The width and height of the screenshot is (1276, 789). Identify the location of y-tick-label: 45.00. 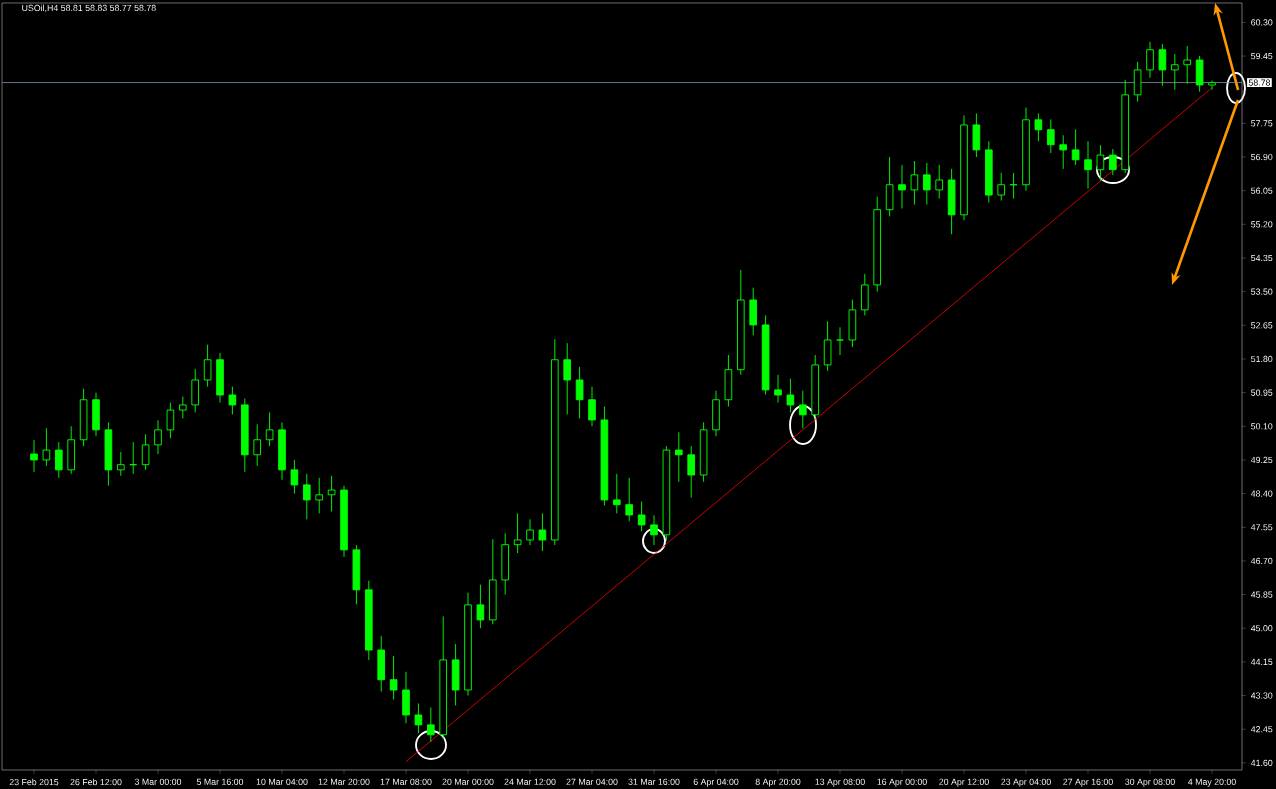
(1261, 628).